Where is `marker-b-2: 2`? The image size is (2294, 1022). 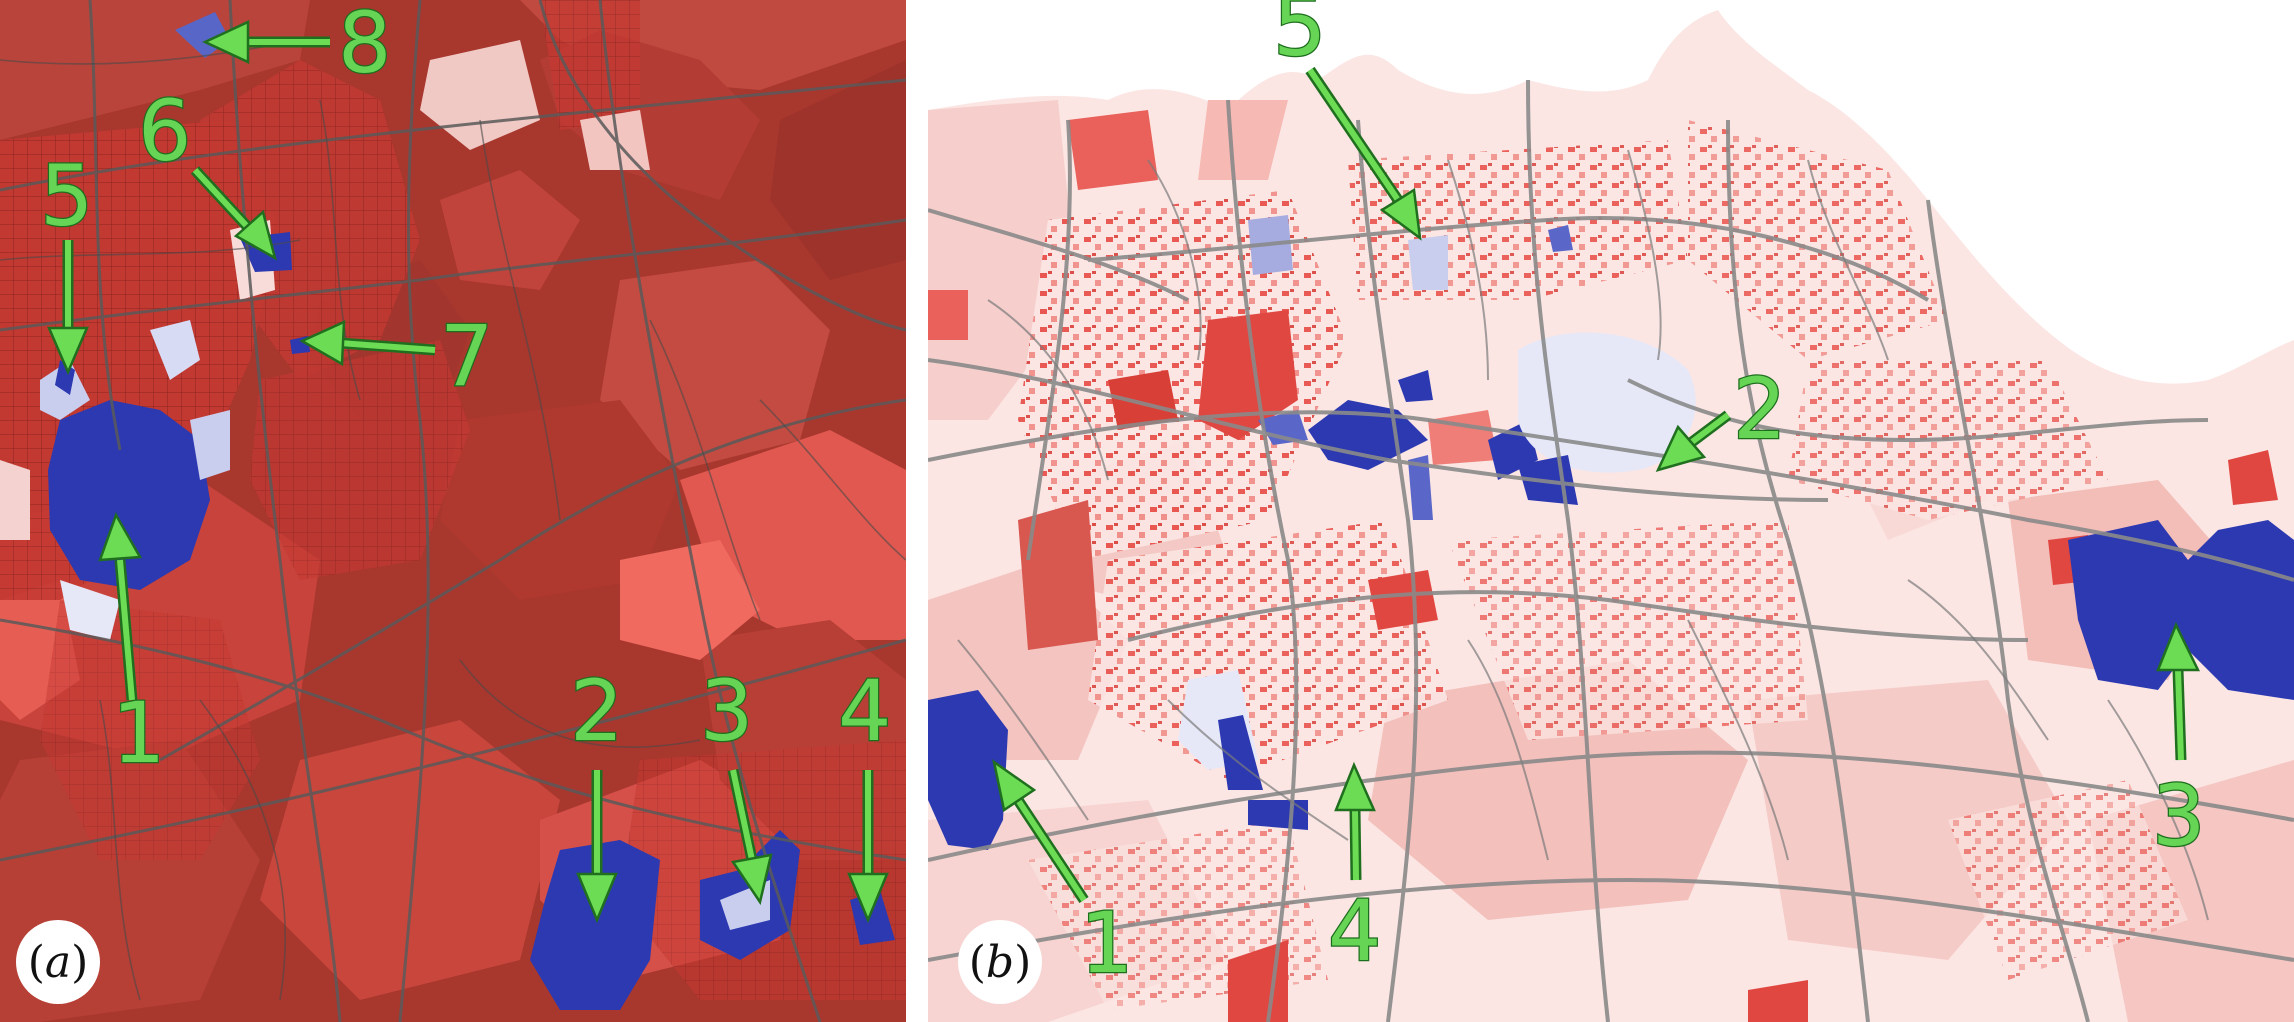 marker-b-2: 2 is located at coordinates (1759, 409).